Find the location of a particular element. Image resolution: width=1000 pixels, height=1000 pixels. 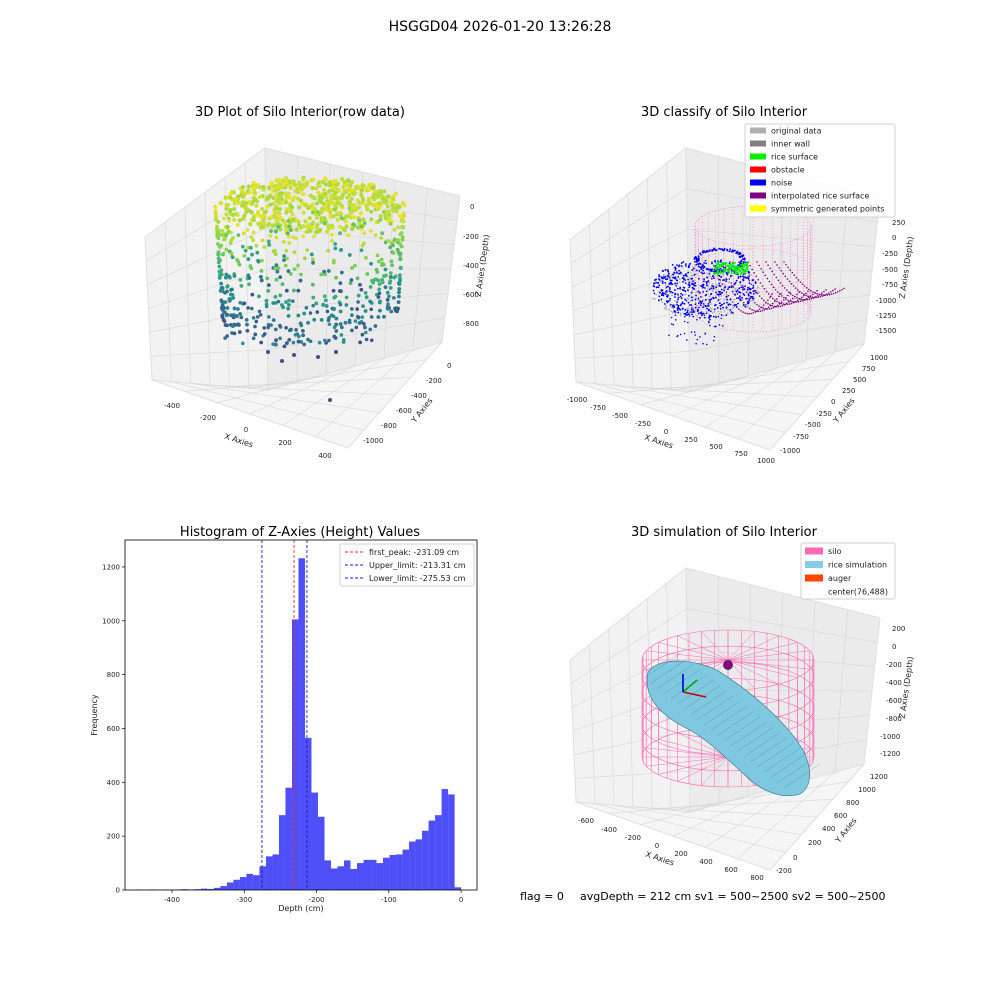

legend-swatch is located at coordinates (814, 591).